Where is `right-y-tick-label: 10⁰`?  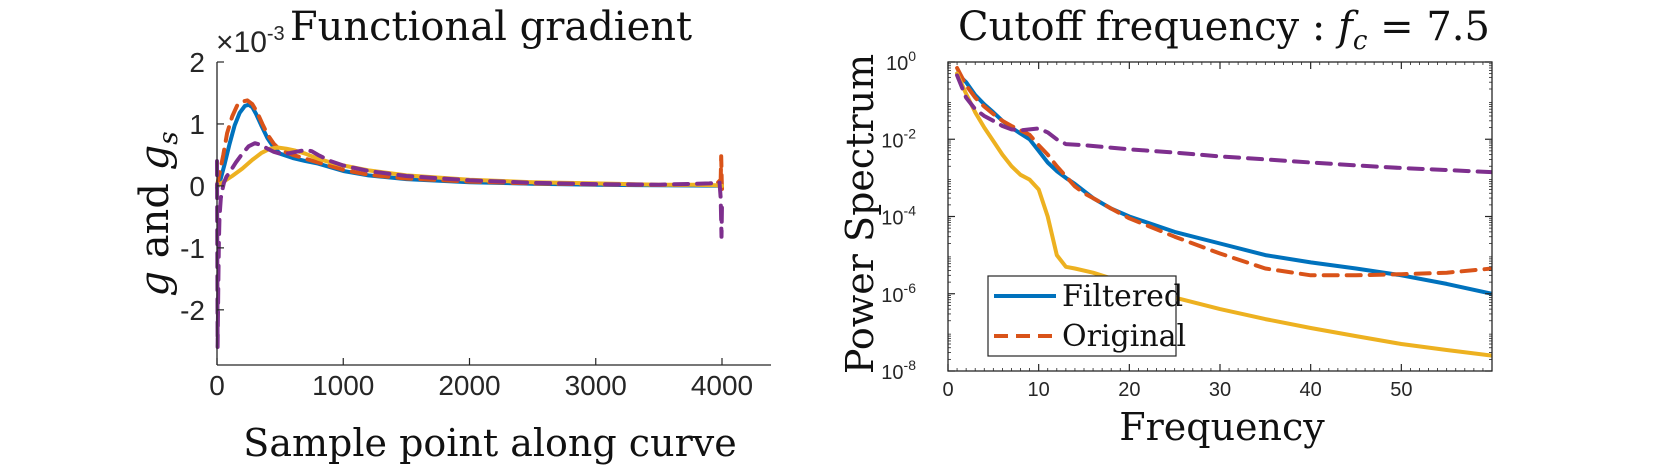 right-y-tick-label: 10⁰ is located at coordinates (901, 61).